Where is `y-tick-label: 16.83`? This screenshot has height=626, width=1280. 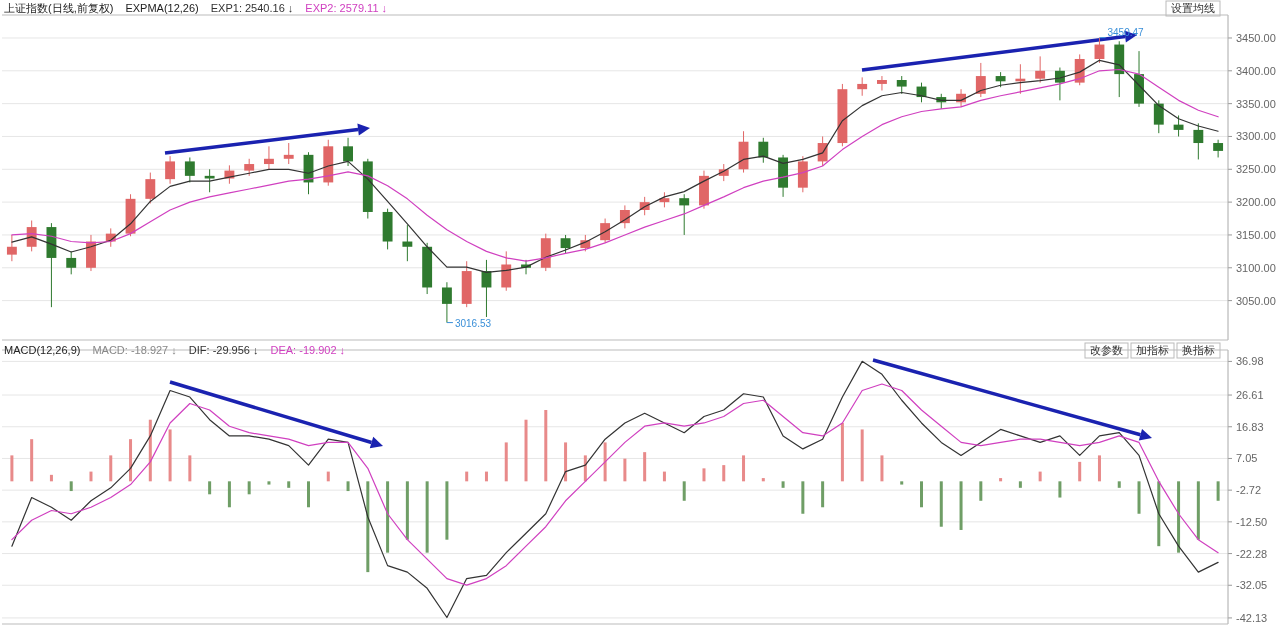 y-tick-label: 16.83 is located at coordinates (1250, 426).